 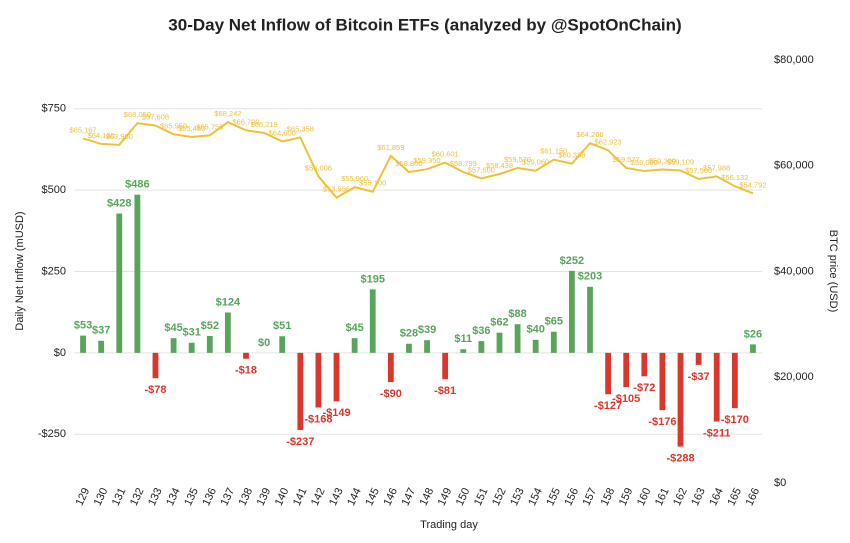 What do you see at coordinates (535, 162) in the screenshot?
I see `price-label: $59,060` at bounding box center [535, 162].